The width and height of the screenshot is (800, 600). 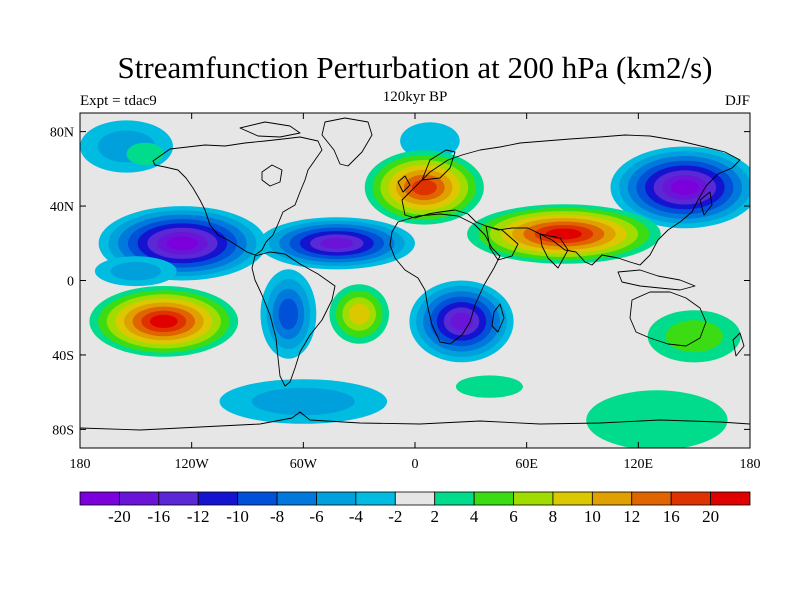 What do you see at coordinates (438, 165) in the screenshot?
I see `coastline-scandinavia` at bounding box center [438, 165].